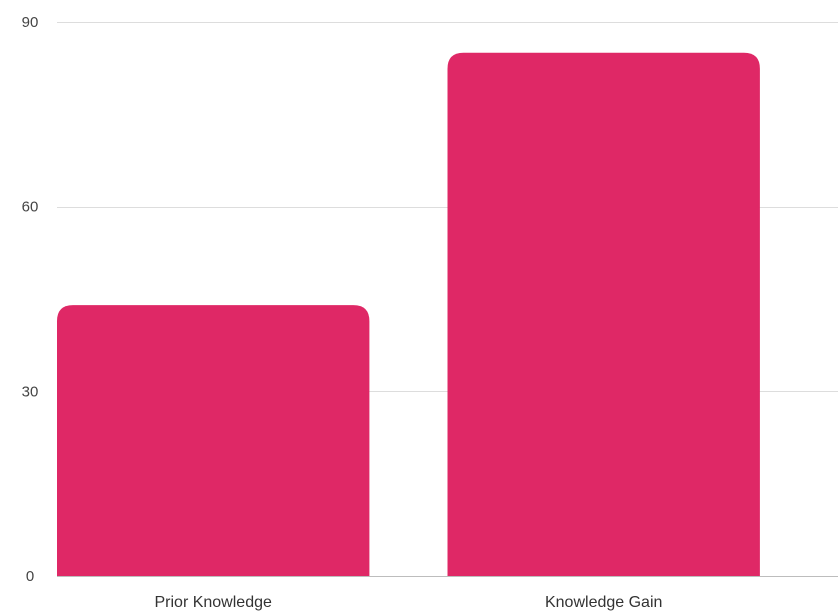 The image size is (838, 616). Describe the element at coordinates (213, 602) in the screenshot. I see `x-category-label-prior-knowledge: Prior Knowledge` at that location.